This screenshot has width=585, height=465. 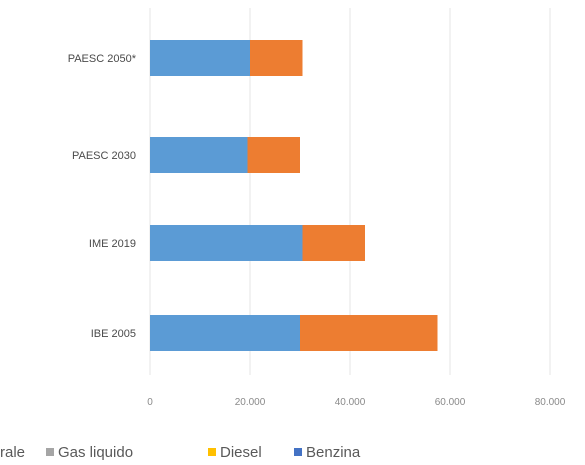 What do you see at coordinates (241, 452) in the screenshot?
I see `legend-label: Diesel` at bounding box center [241, 452].